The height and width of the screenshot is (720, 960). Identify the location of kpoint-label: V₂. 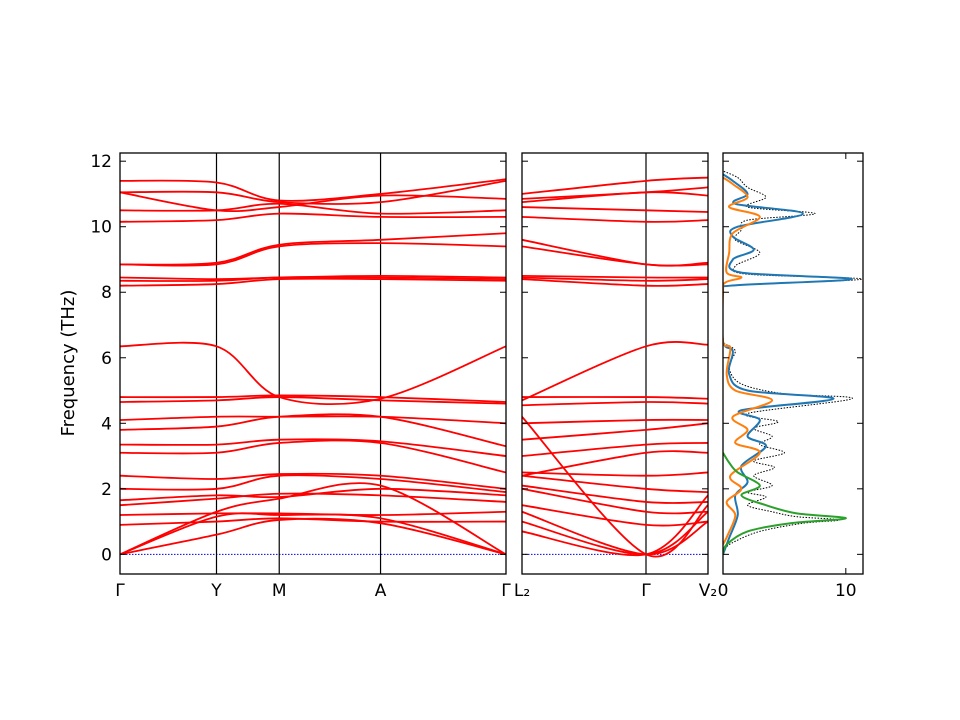
(708, 591).